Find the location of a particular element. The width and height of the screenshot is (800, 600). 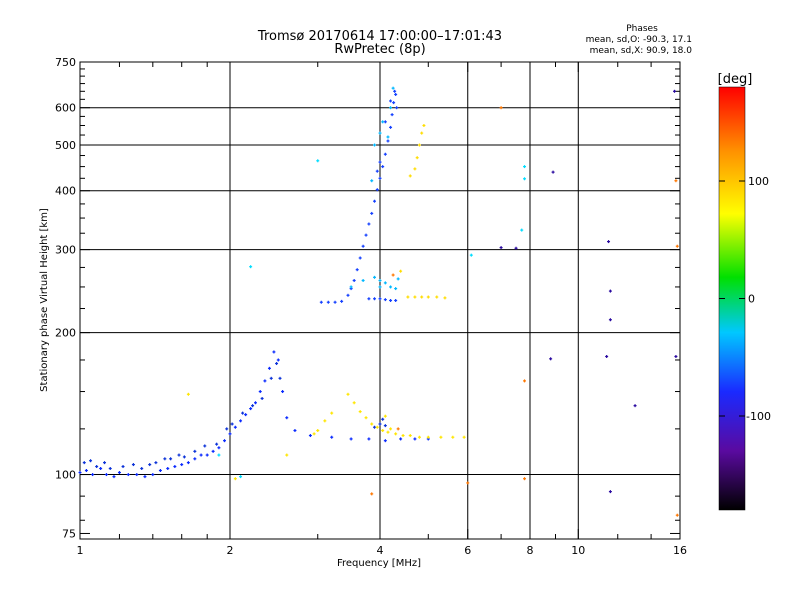

colorbar-tick-label: -100 is located at coordinates (758, 416).